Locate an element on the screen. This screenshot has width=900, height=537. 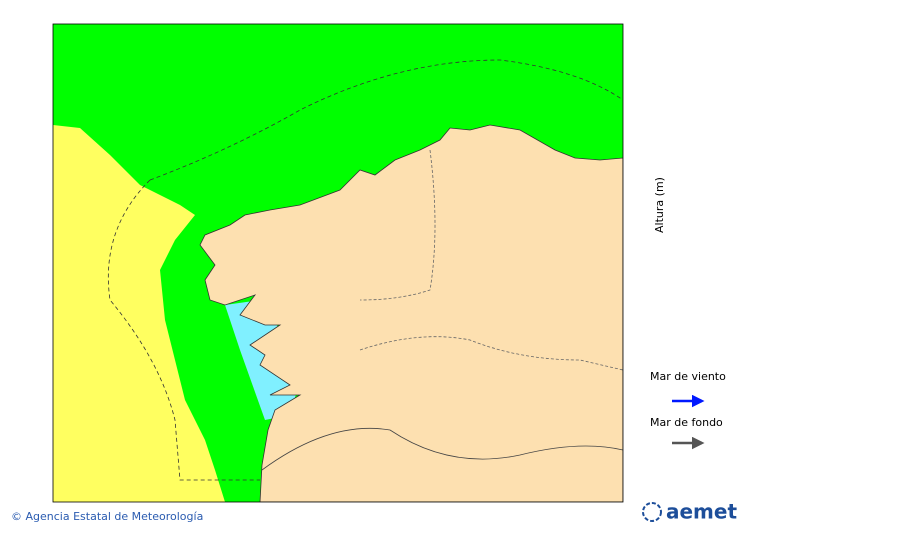
logo: aemet is located at coordinates (689, 512).